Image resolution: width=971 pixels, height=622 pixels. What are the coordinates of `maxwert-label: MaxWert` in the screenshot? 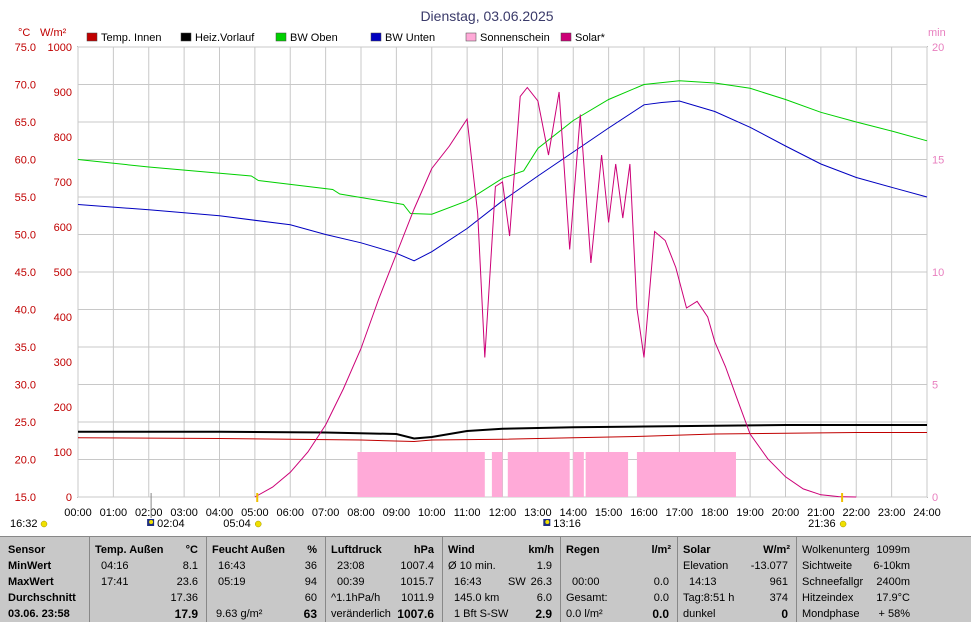 It's located at (31, 582).